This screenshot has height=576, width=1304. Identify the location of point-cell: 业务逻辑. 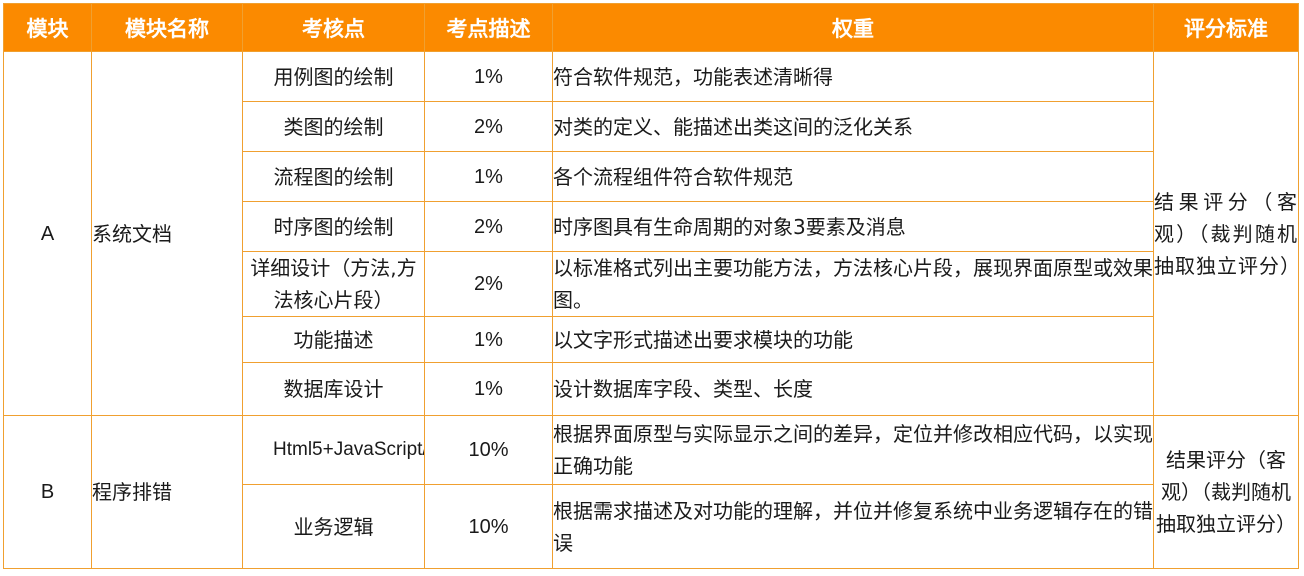
(333, 526).